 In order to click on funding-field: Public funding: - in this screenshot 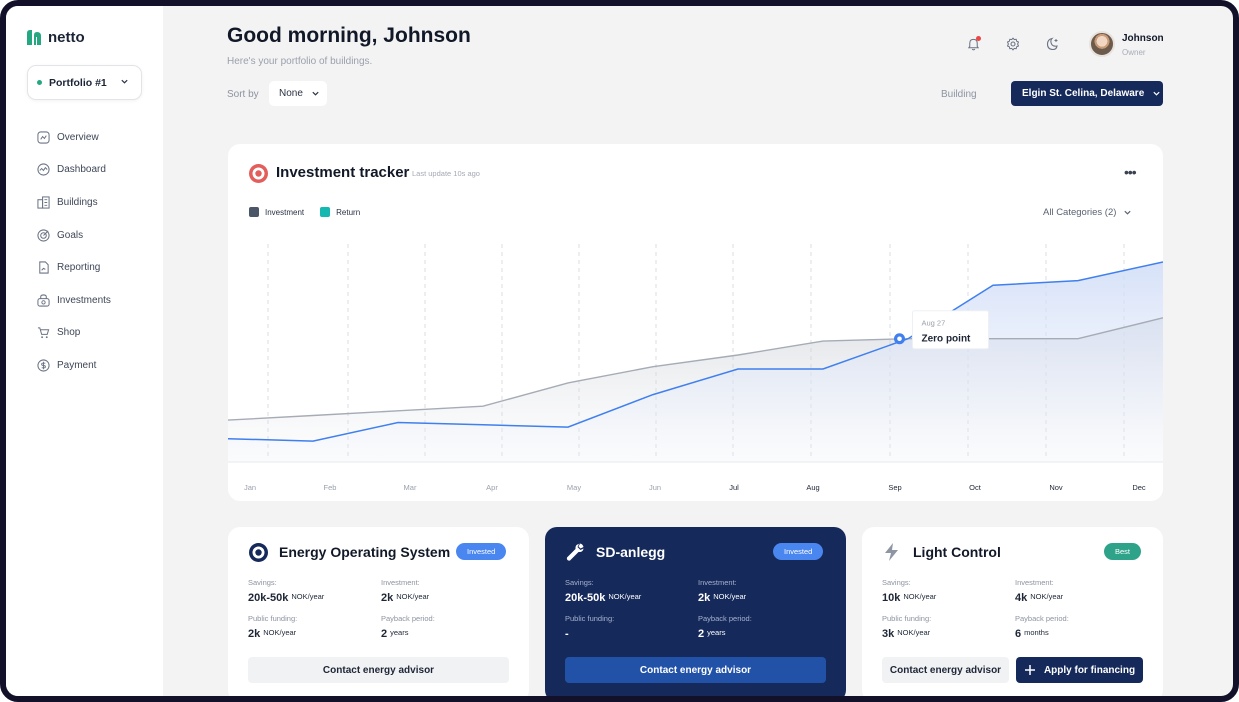, I will do `click(630, 627)`.